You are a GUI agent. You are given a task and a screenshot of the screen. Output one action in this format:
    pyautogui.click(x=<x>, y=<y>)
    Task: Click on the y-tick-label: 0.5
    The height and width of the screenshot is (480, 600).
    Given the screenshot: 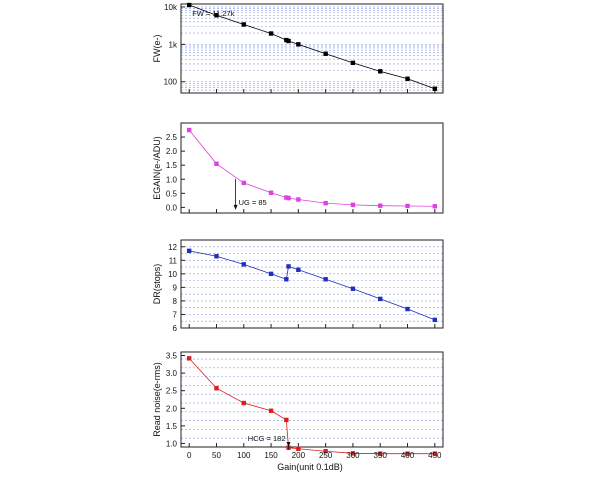 What is the action you would take?
    pyautogui.click(x=172, y=193)
    